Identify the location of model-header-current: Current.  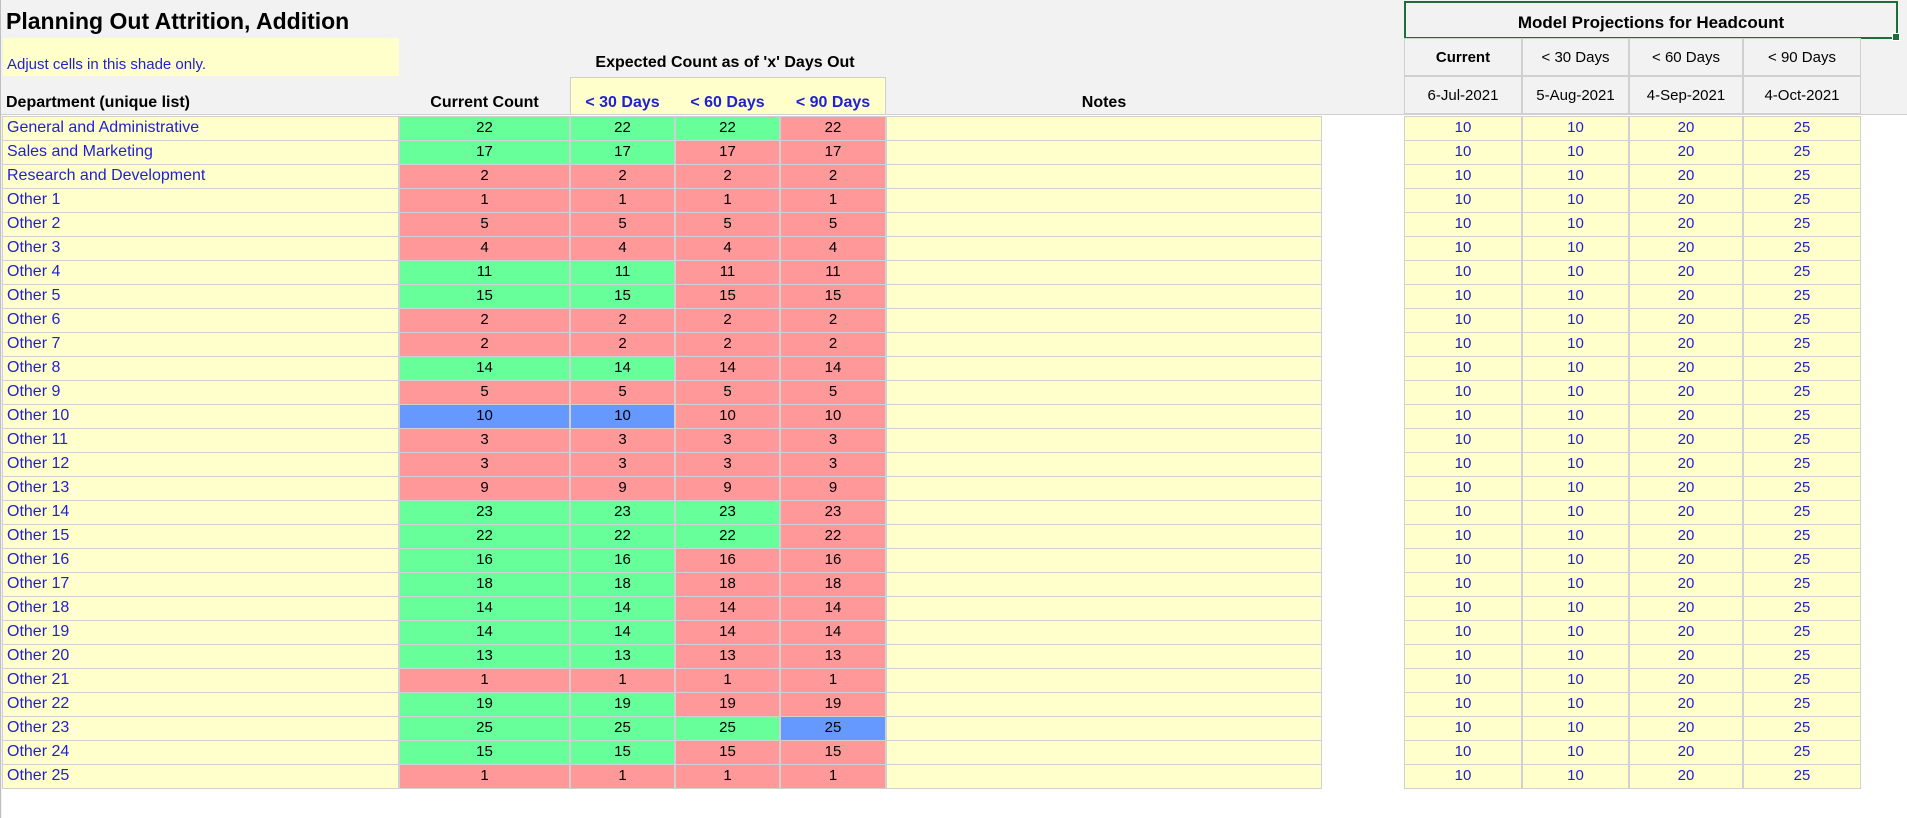
(1463, 57).